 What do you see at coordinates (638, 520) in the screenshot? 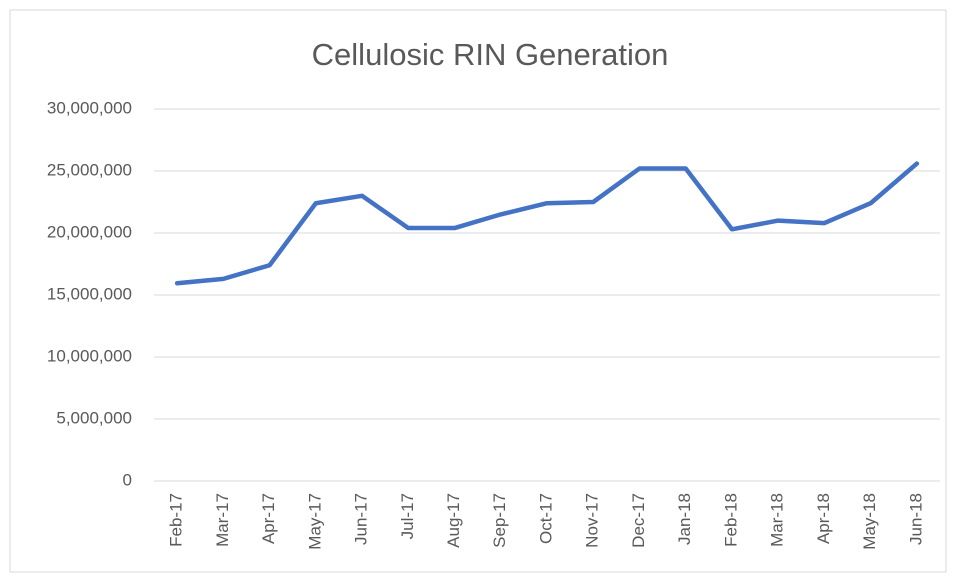
I see `x-tick-label: Dec-17` at bounding box center [638, 520].